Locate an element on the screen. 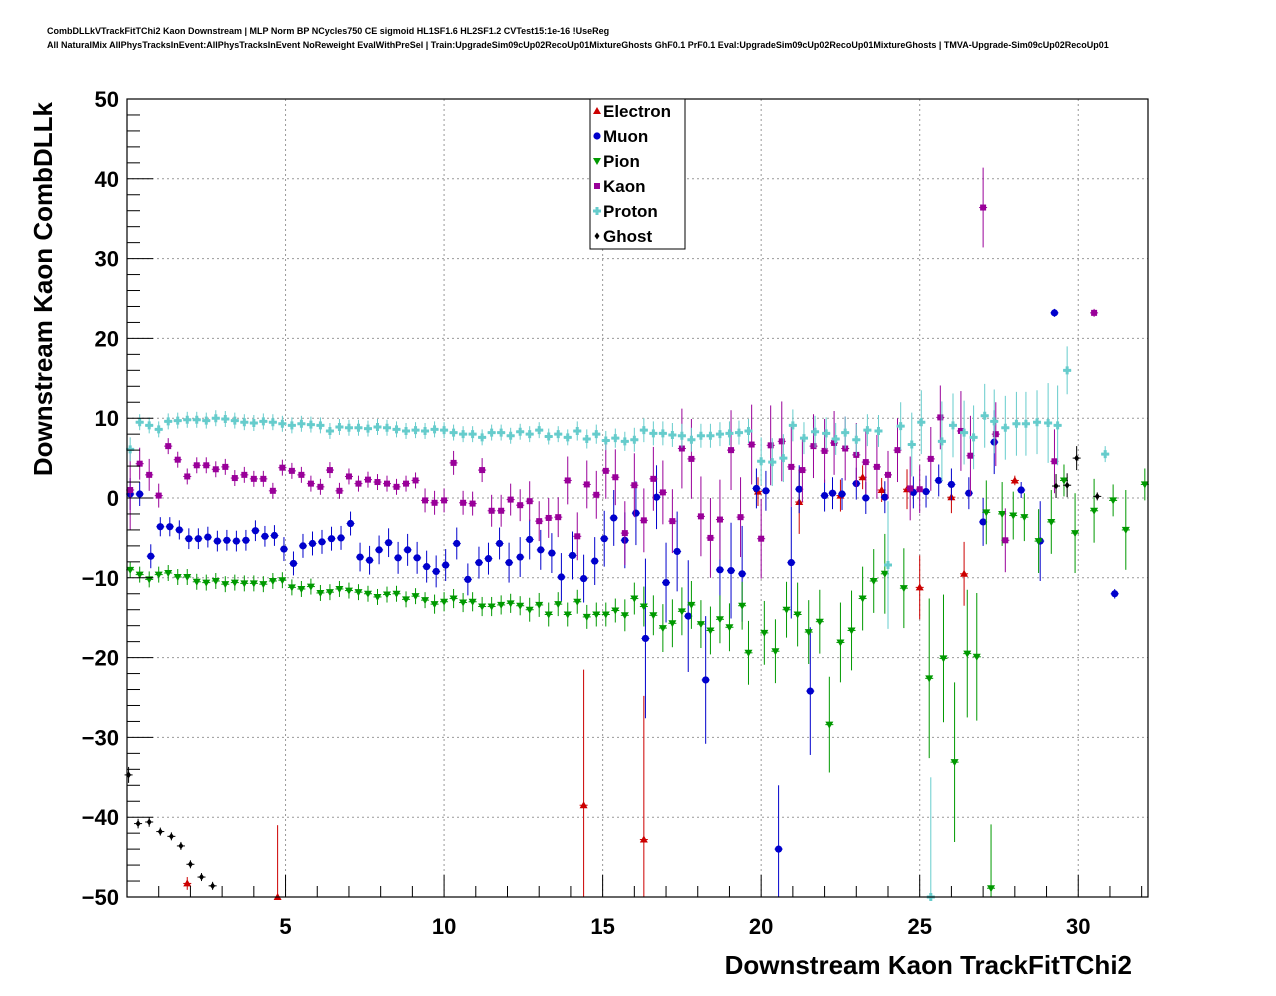  y-axis-title: Downstream Kaon CombDLLk is located at coordinates (43, 288).